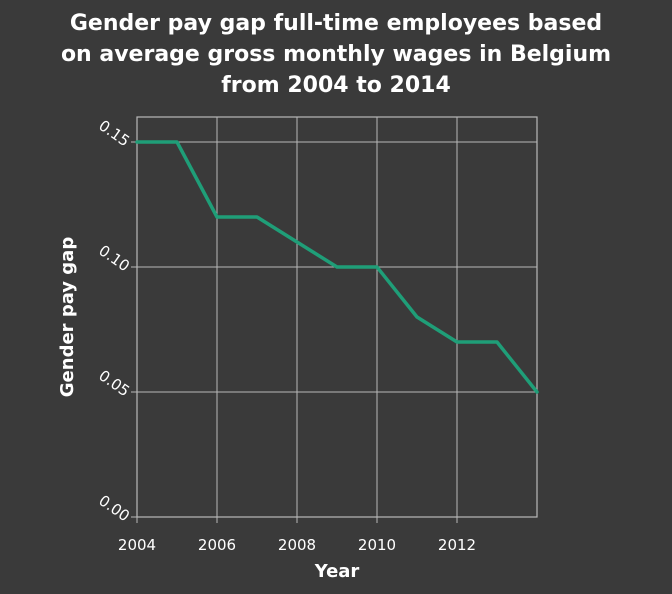 Image resolution: width=672 pixels, height=594 pixels. Describe the element at coordinates (67, 317) in the screenshot. I see `y-axis-label: Gender pay gap` at that location.